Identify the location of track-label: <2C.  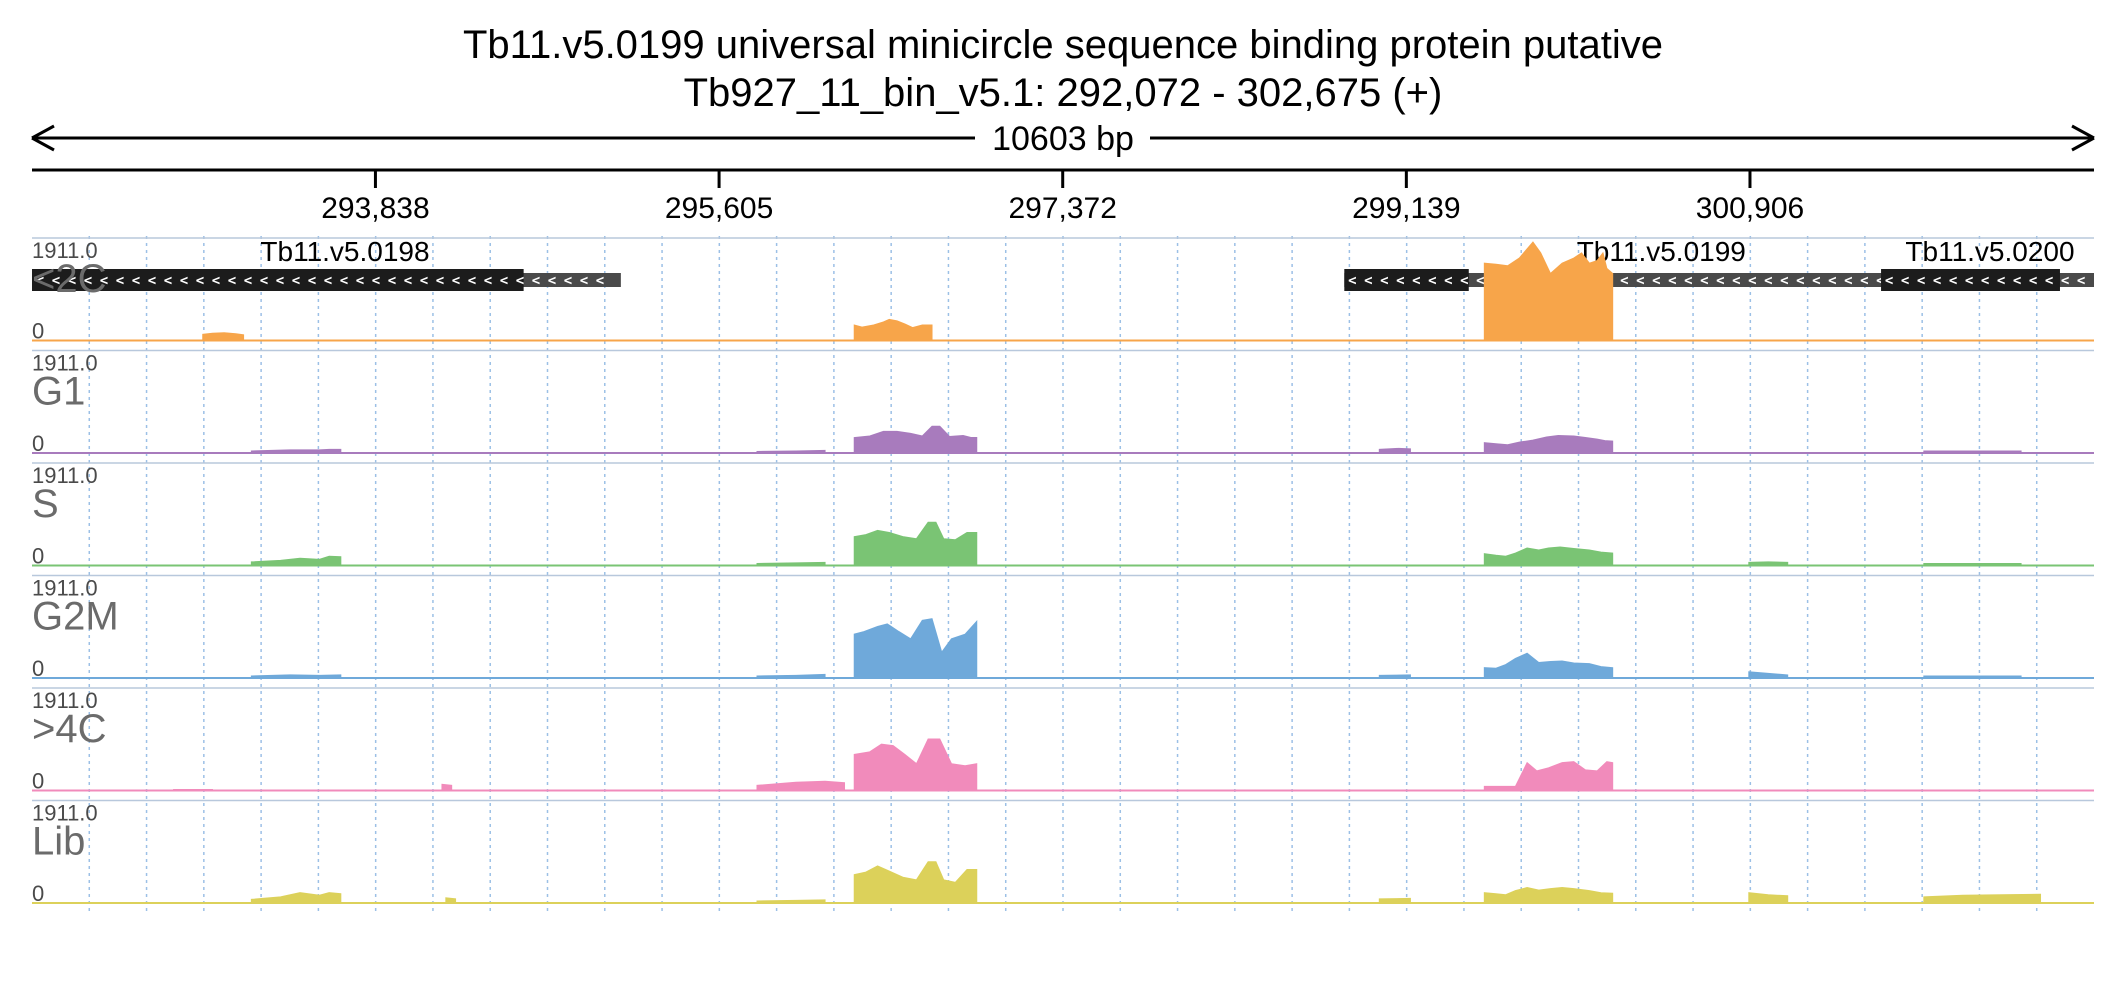
(69, 279).